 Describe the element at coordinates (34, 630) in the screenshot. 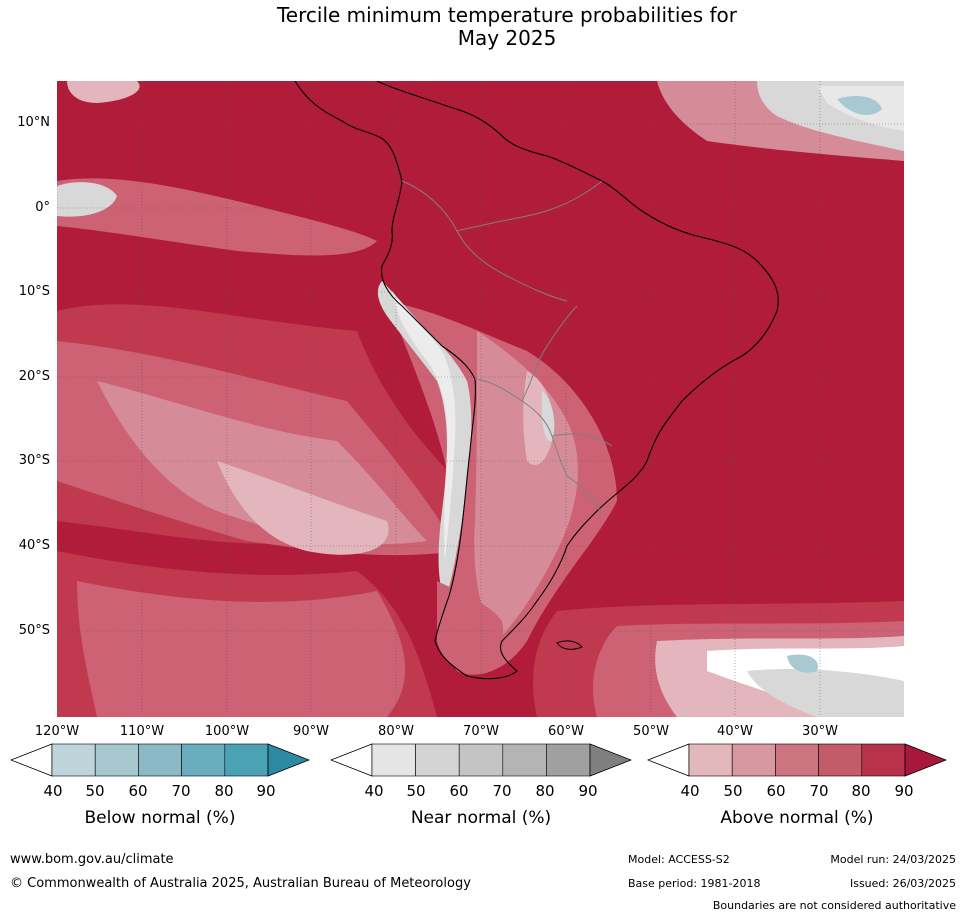

I see `y-tick-50s: 50°S` at that location.